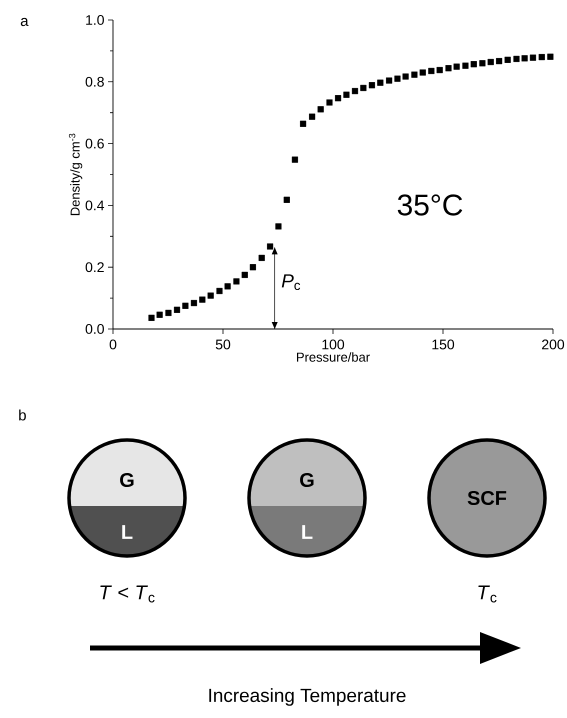 Image resolution: width=567 pixels, height=718 pixels. I want to click on text: b, so click(22, 415).